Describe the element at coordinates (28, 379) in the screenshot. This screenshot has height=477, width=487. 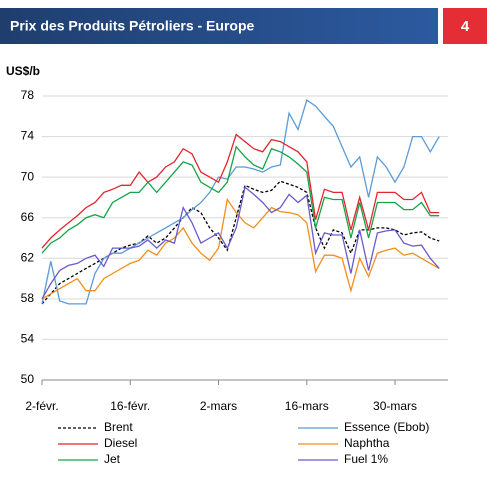
I see `y-tick-label: 50` at that location.